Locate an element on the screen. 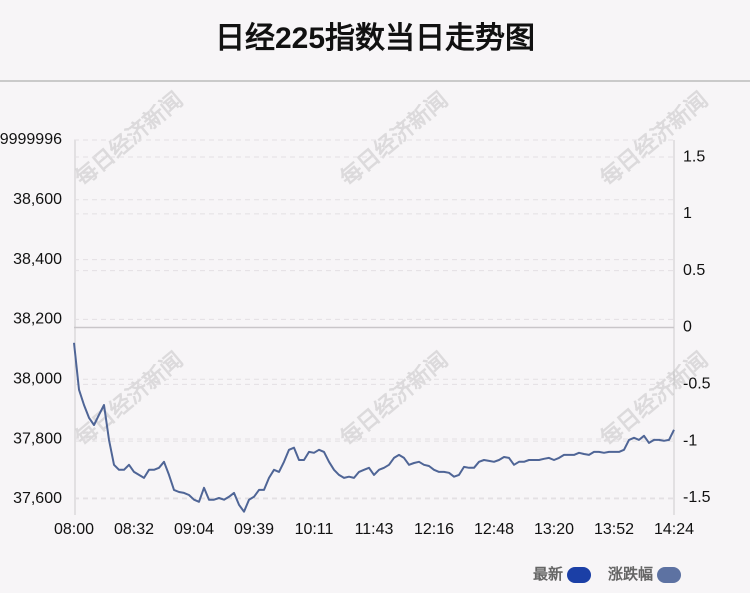 This screenshot has width=750, height=593. y2-tick-label: 0 is located at coordinates (687, 327).